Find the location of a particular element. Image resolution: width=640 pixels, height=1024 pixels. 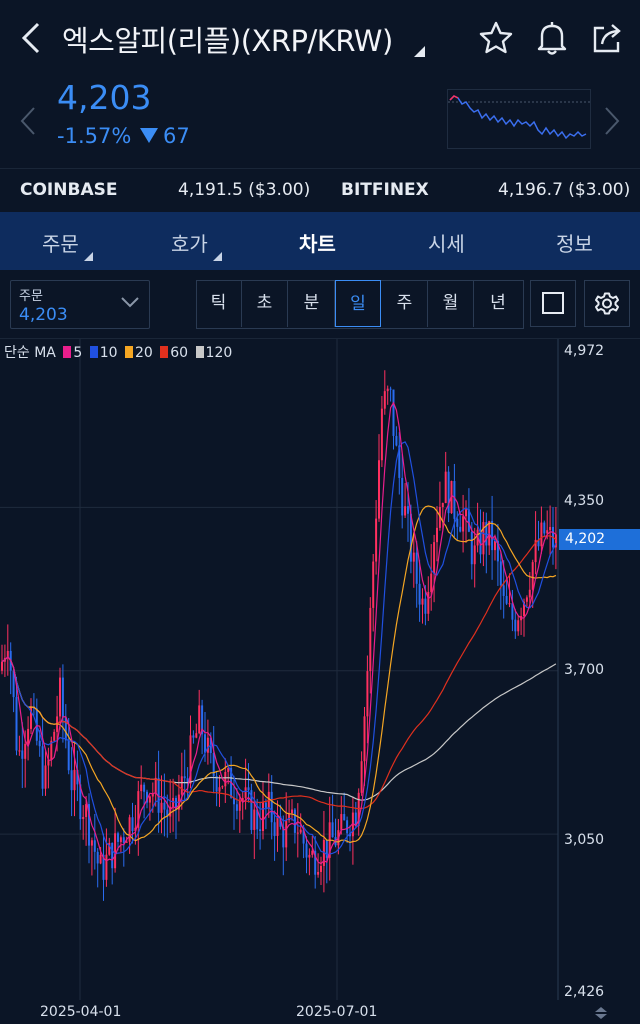

ma10-label: 10 is located at coordinates (108, 353).